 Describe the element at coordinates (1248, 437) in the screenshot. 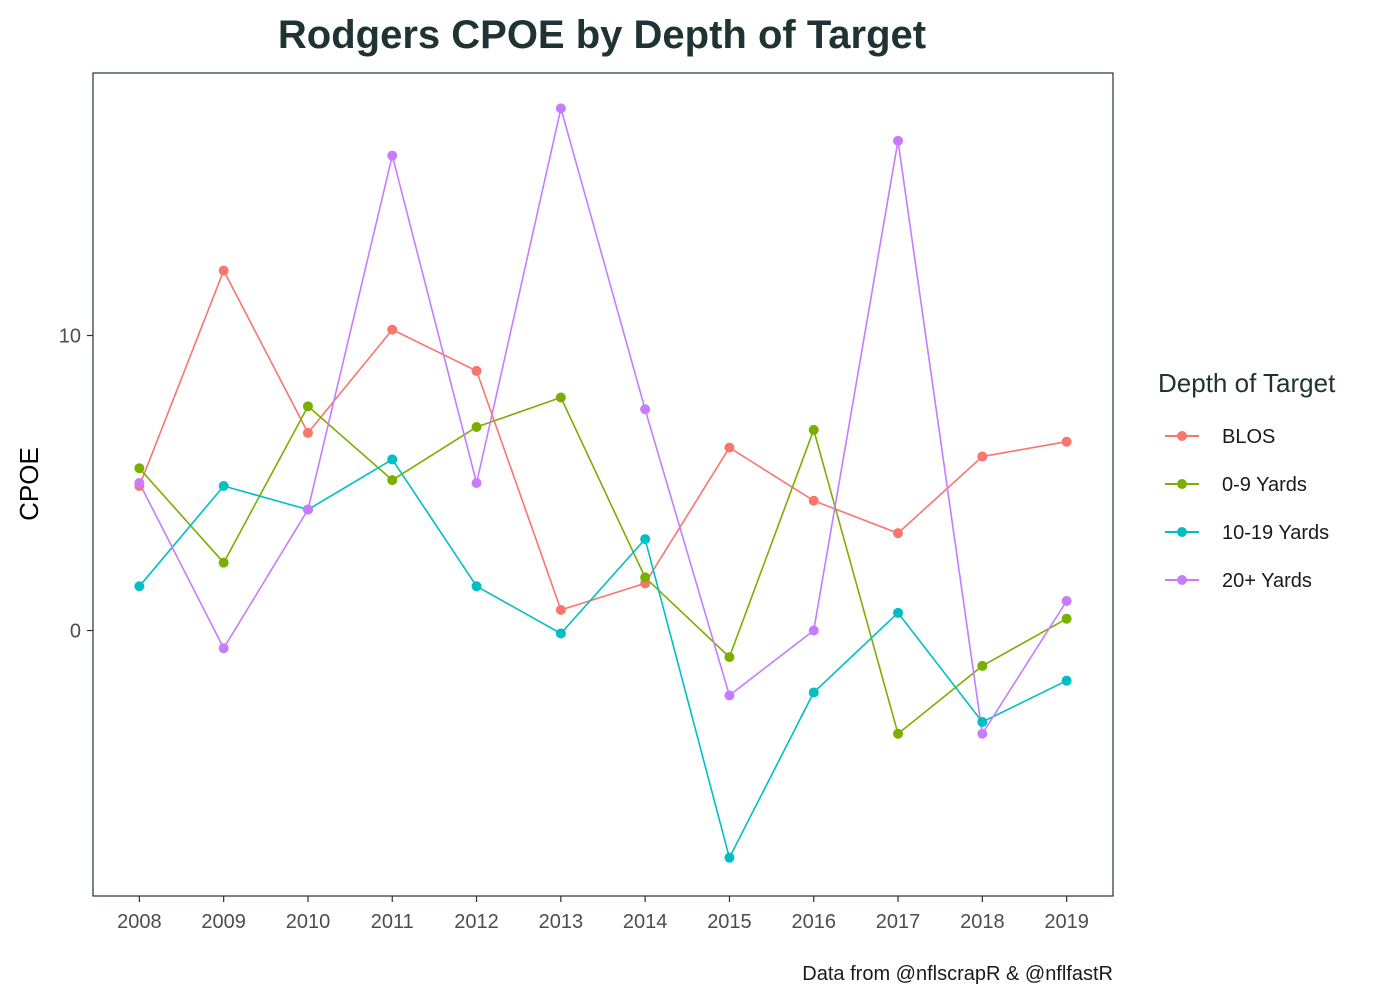

I see `legend-item-label: BLOS` at that location.